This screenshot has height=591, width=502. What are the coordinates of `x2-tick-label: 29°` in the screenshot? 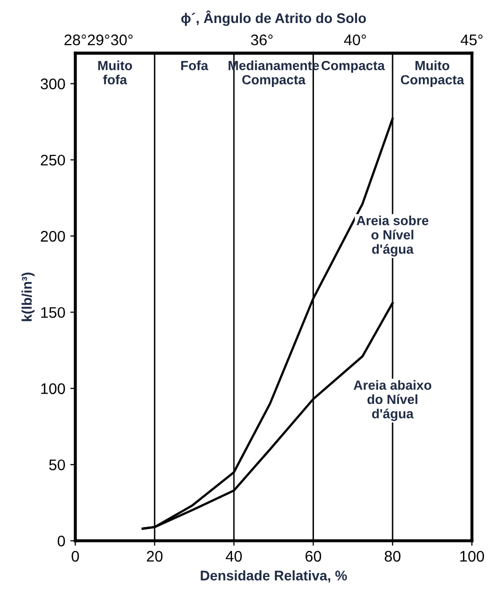 It's located at (99, 40).